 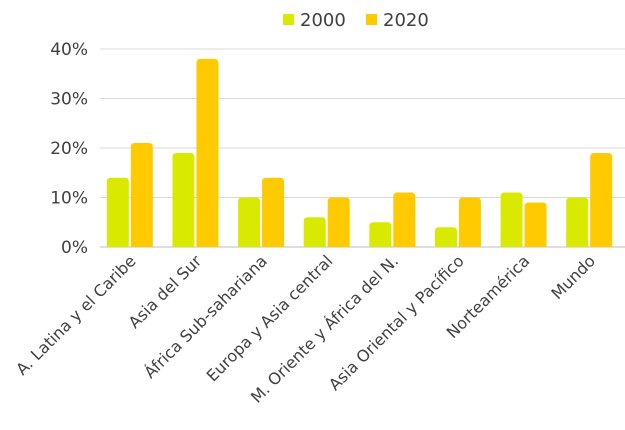 I want to click on y-tick-label: 30%, so click(x=69, y=100).